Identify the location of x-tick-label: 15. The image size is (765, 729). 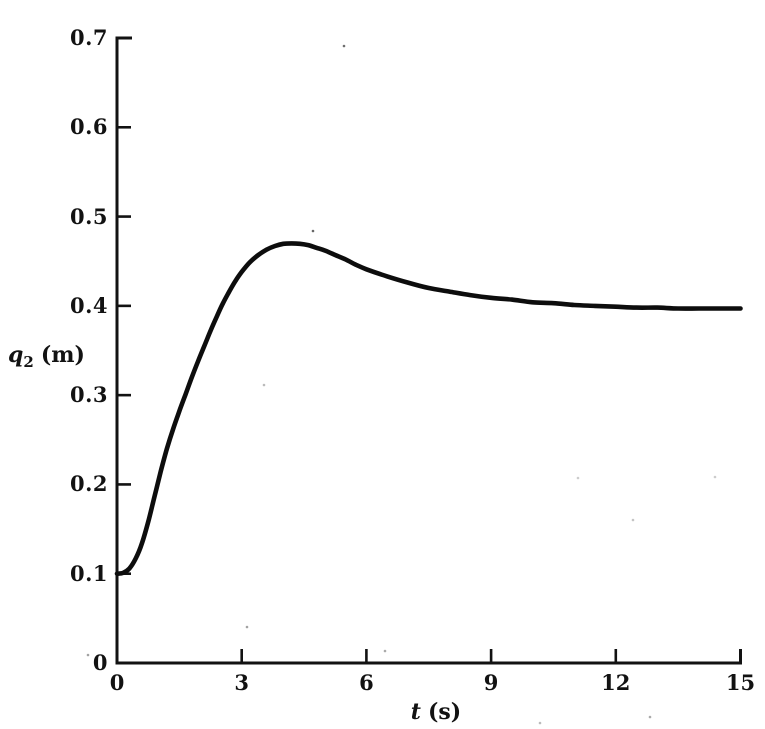
(740, 682).